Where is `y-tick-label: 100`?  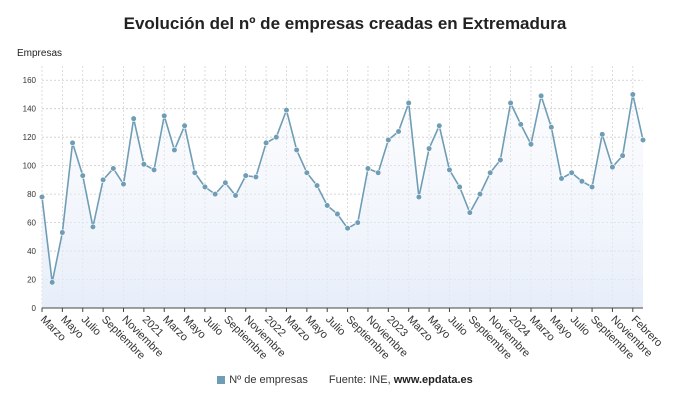
y-tick-label: 100 is located at coordinates (30, 166).